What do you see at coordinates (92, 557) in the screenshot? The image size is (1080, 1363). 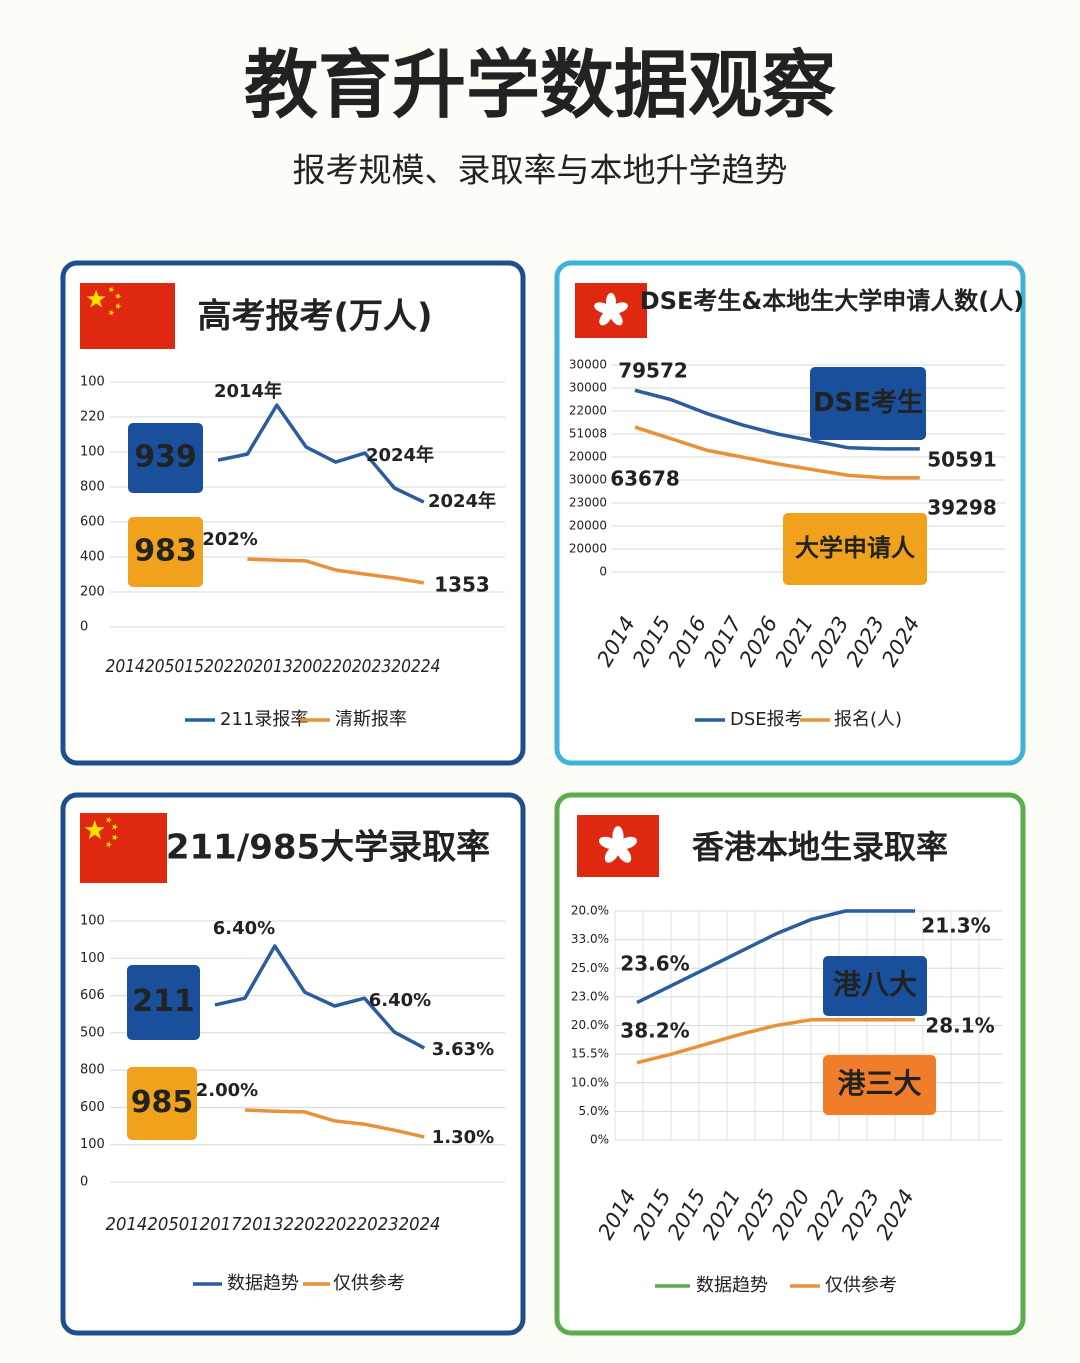 I see `y-tick-label: 400` at bounding box center [92, 557].